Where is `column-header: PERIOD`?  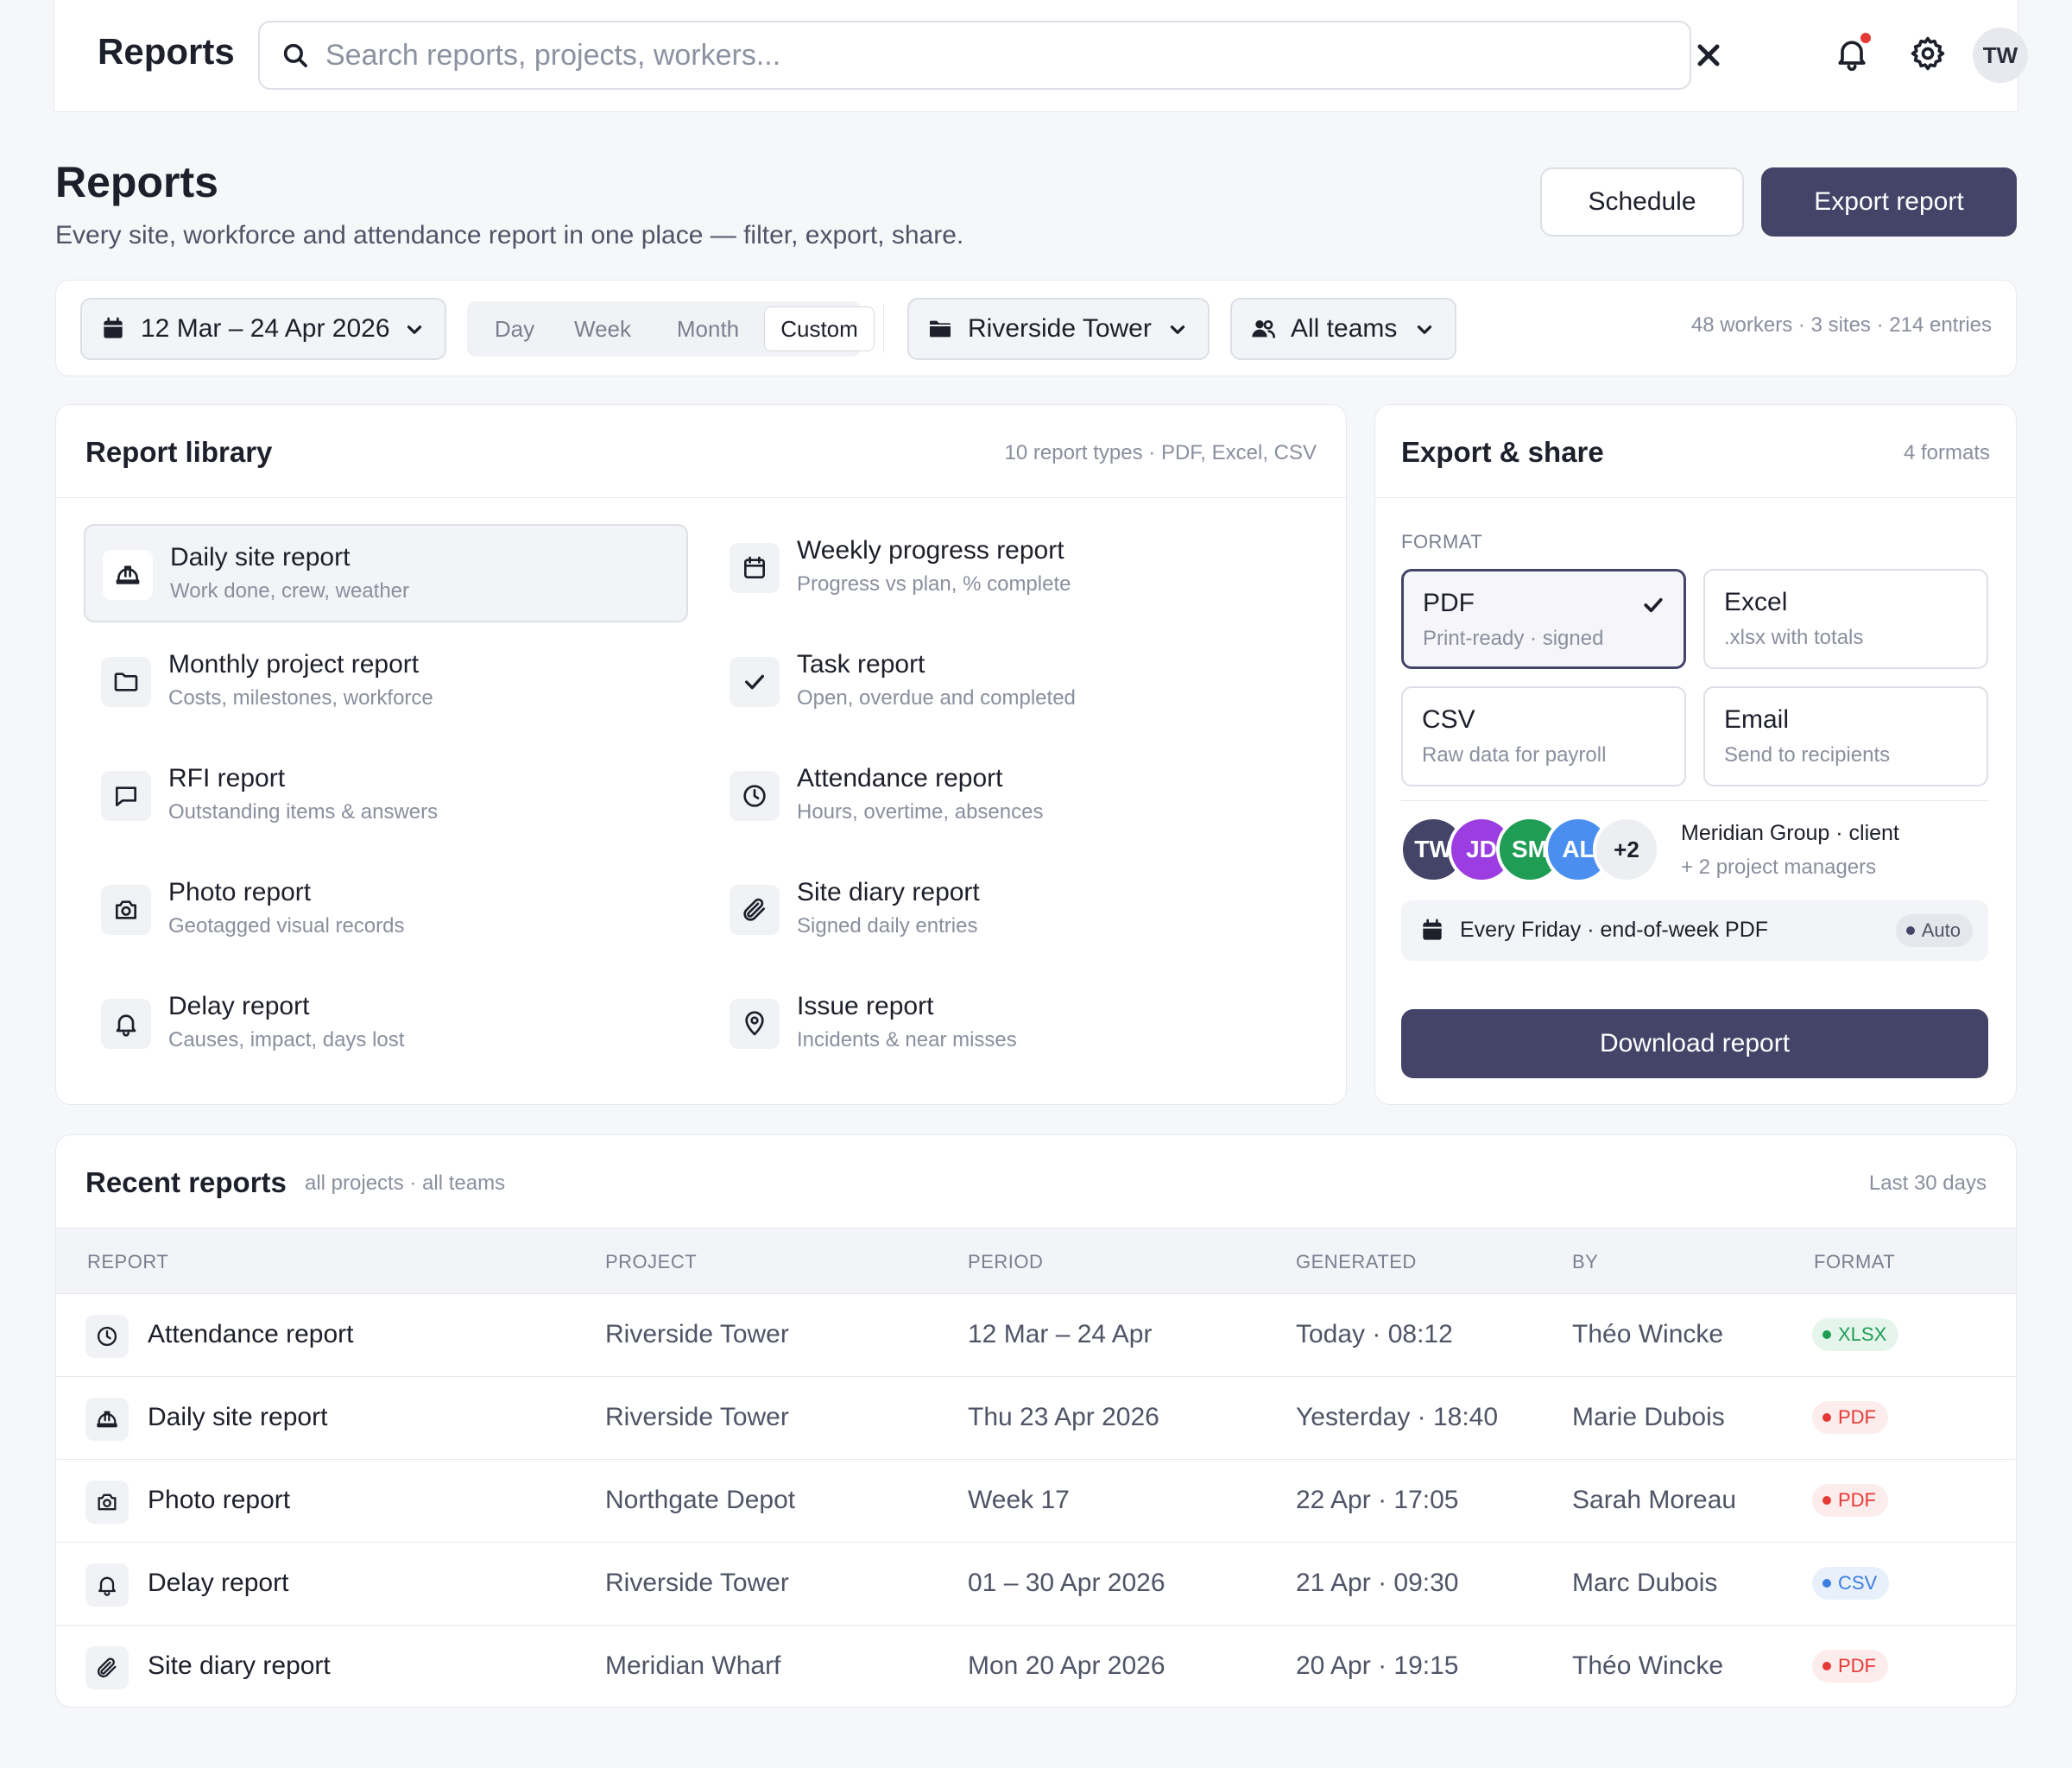 column-header: PERIOD is located at coordinates (1006, 1261).